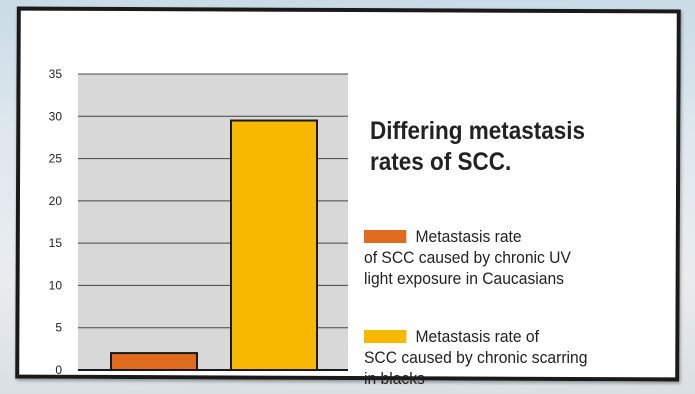 This screenshot has width=695, height=394. Describe the element at coordinates (56, 159) in the screenshot. I see `y-tick-label: 25` at that location.